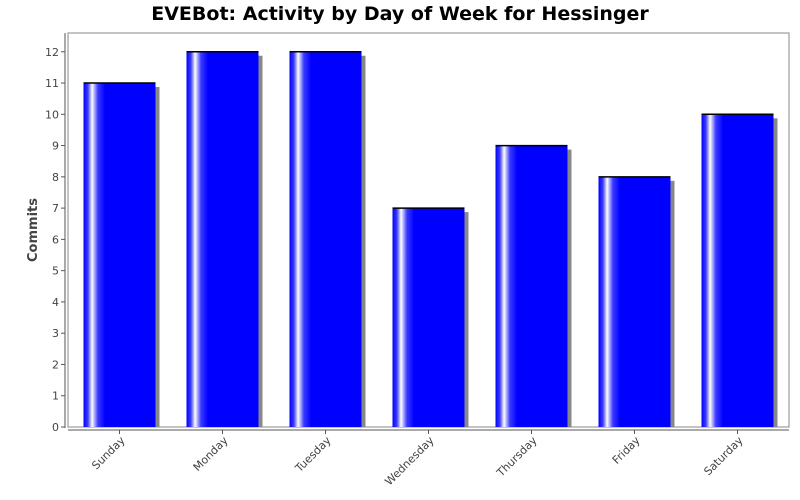  Describe the element at coordinates (55, 208) in the screenshot. I see `y-tick-label: 7` at that location.